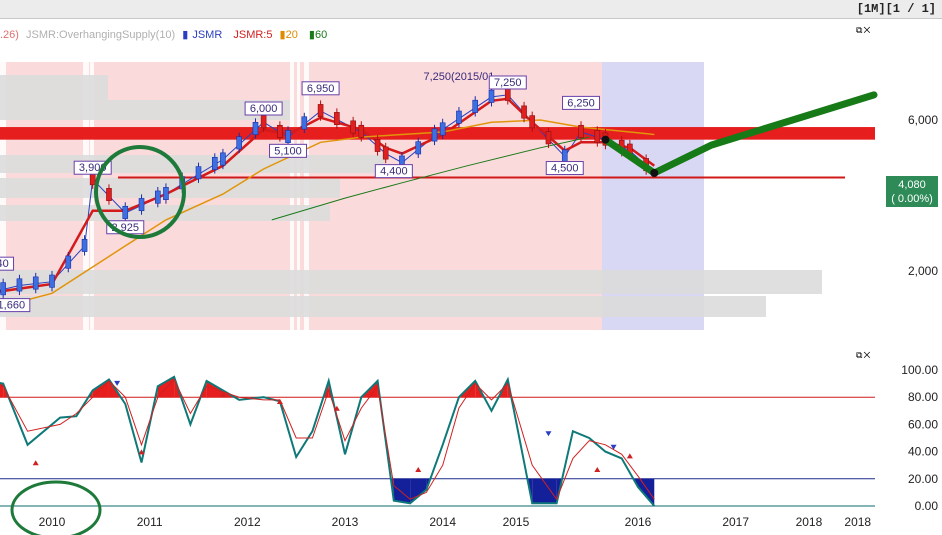 The width and height of the screenshot is (942, 535). Describe the element at coordinates (12, 306) in the screenshot. I see `price-label: 1,660` at that location.